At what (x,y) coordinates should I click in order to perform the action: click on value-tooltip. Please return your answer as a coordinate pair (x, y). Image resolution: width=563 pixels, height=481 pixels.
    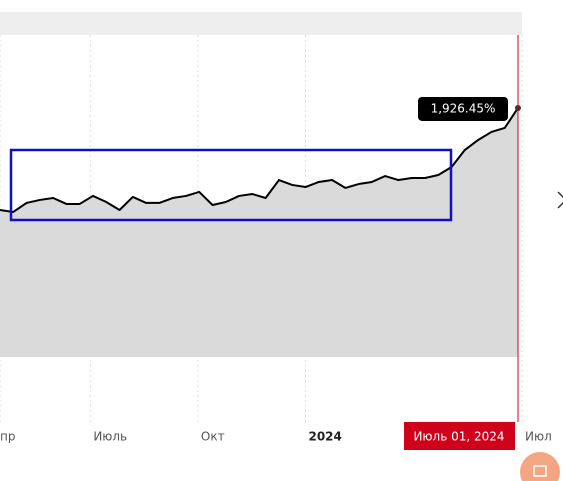
    Looking at the image, I should click on (463, 108).